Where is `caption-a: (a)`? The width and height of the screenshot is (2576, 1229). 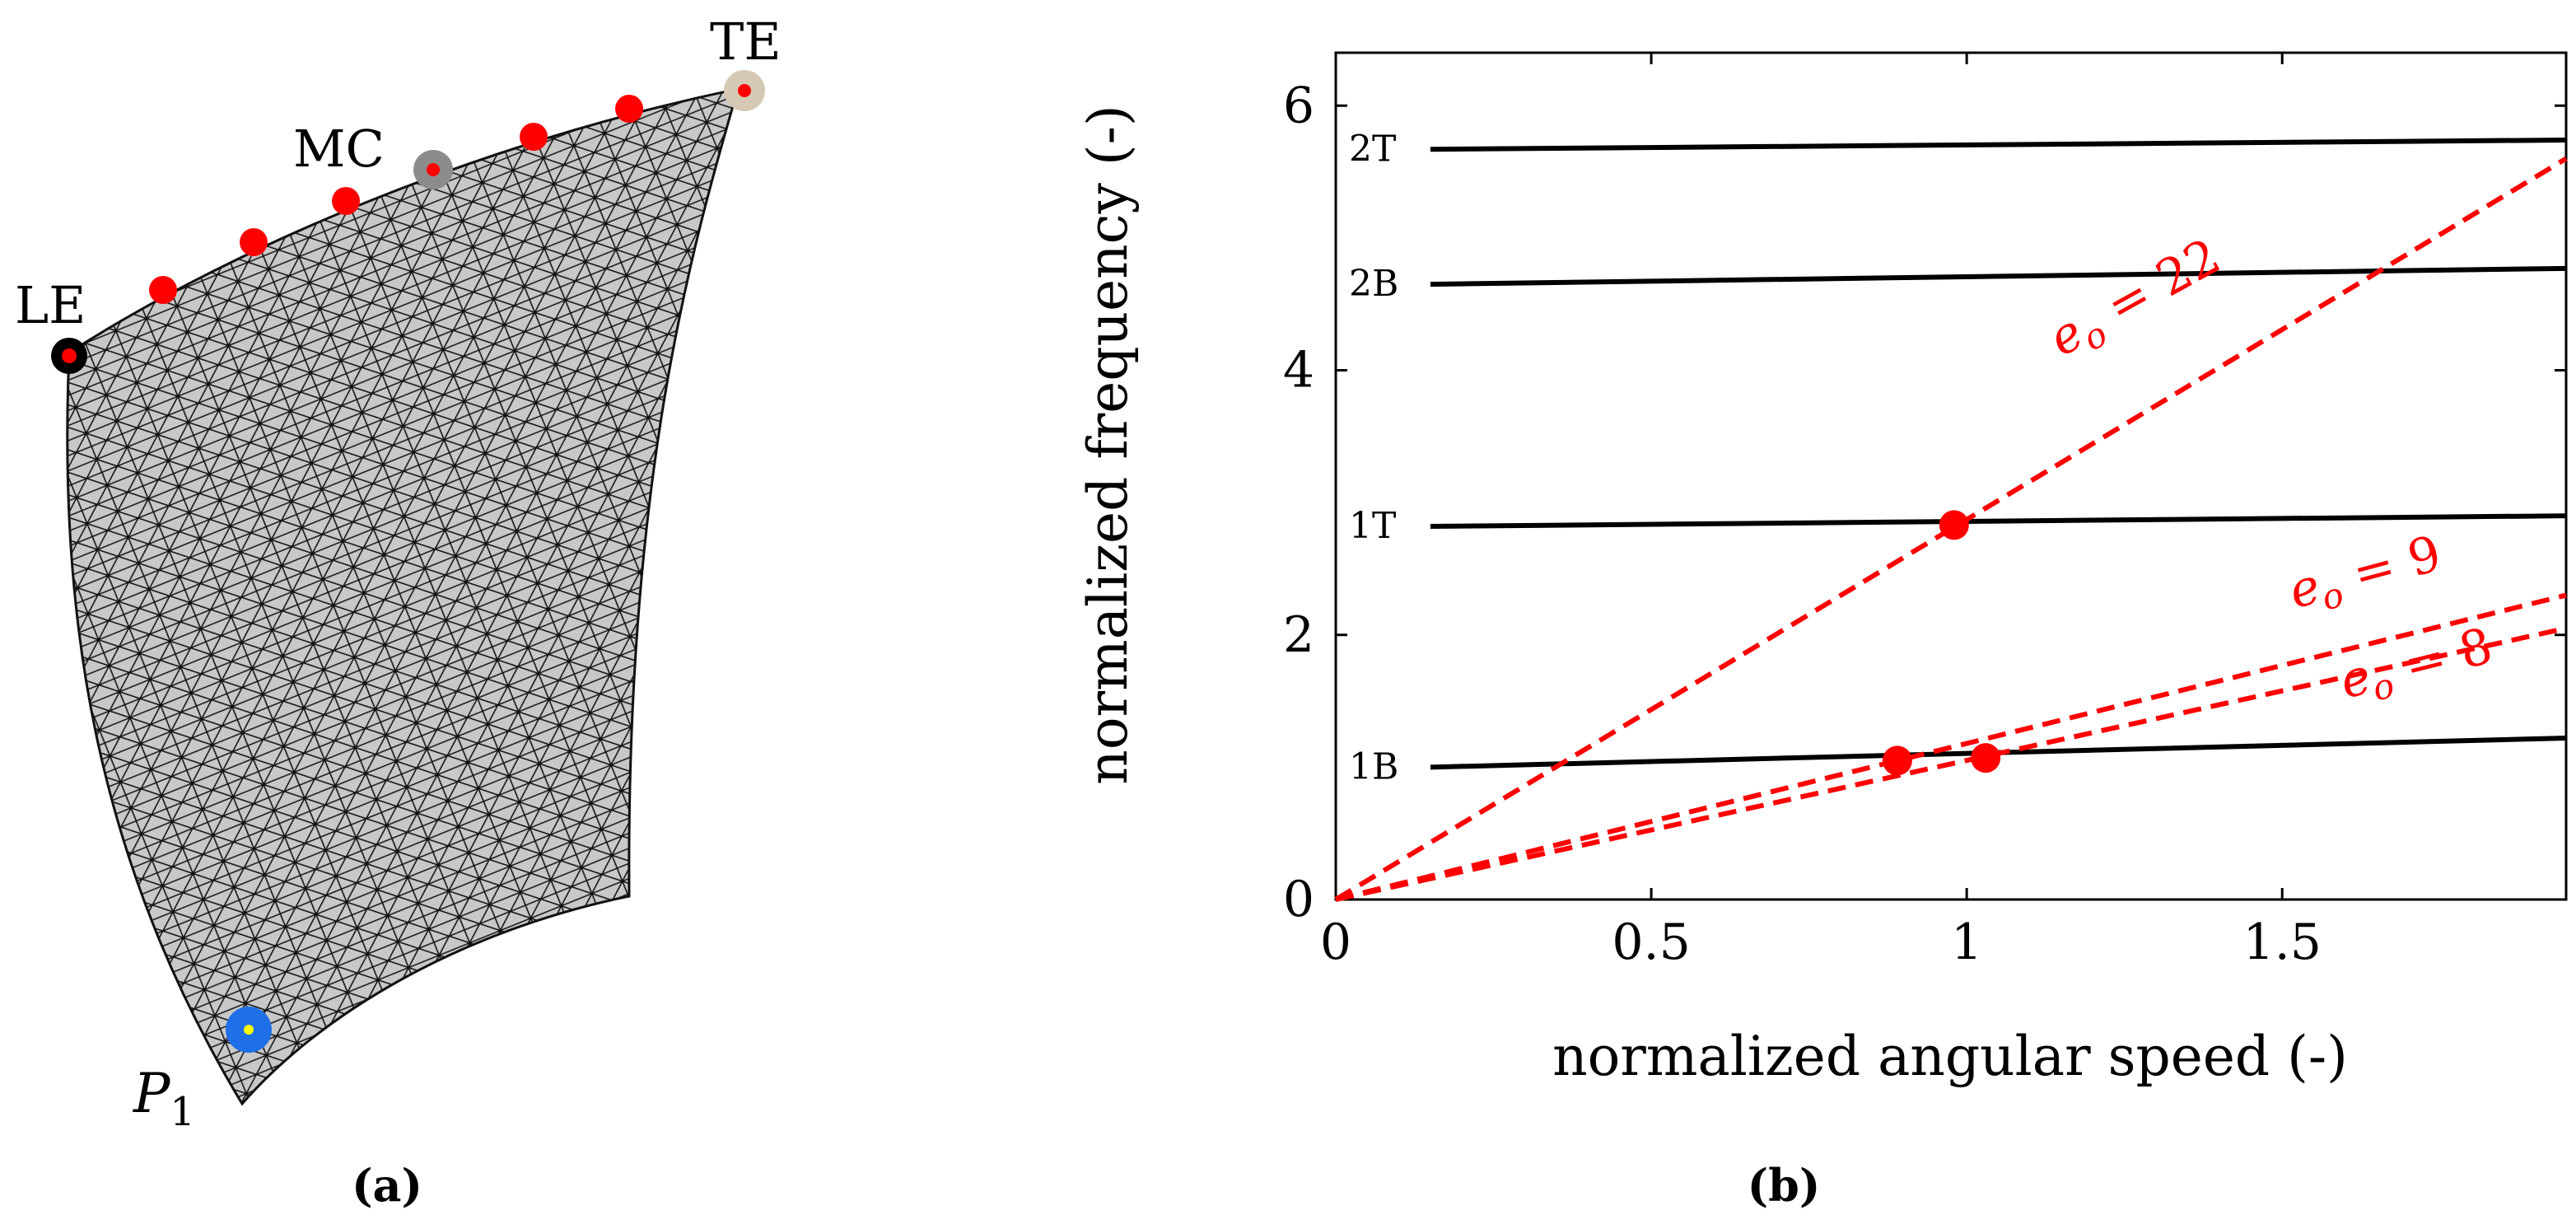 caption-a: (a) is located at coordinates (387, 1185).